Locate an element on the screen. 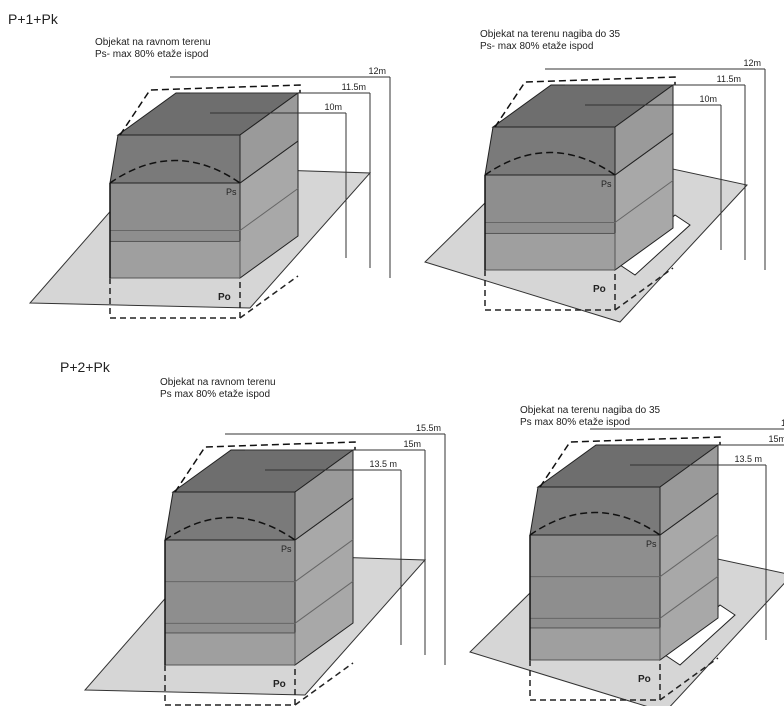  section-label: P+2+Pk is located at coordinates (85, 367).